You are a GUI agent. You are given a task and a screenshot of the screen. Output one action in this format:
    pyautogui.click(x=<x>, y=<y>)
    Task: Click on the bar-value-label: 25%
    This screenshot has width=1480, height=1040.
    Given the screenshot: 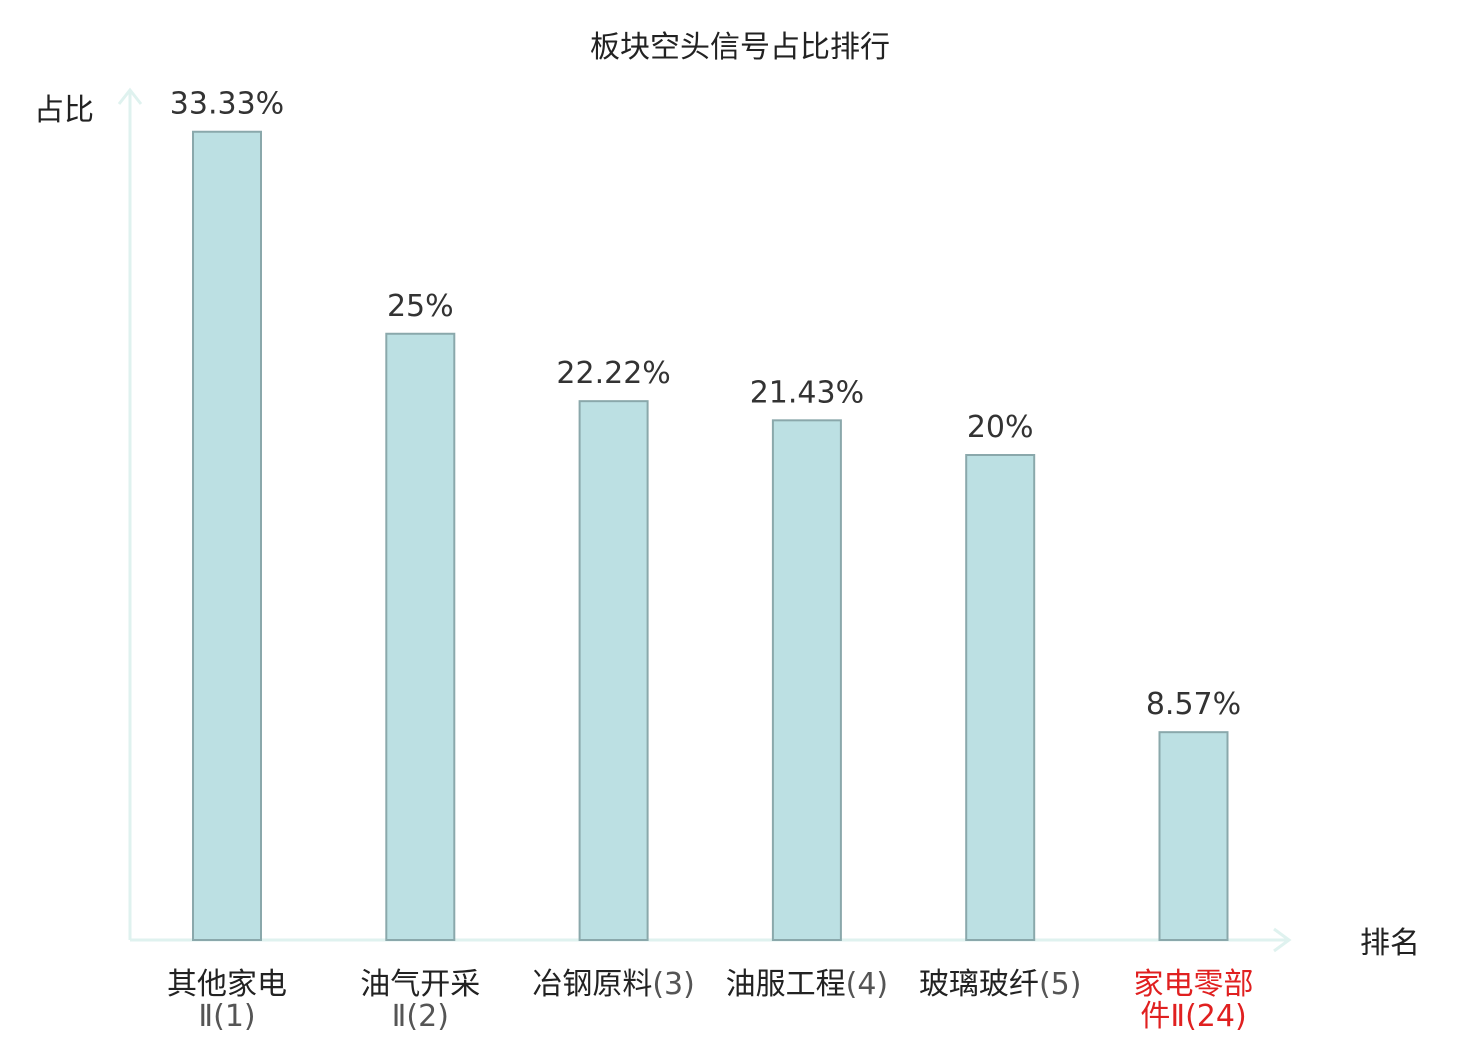 What is the action you would take?
    pyautogui.click(x=420, y=306)
    